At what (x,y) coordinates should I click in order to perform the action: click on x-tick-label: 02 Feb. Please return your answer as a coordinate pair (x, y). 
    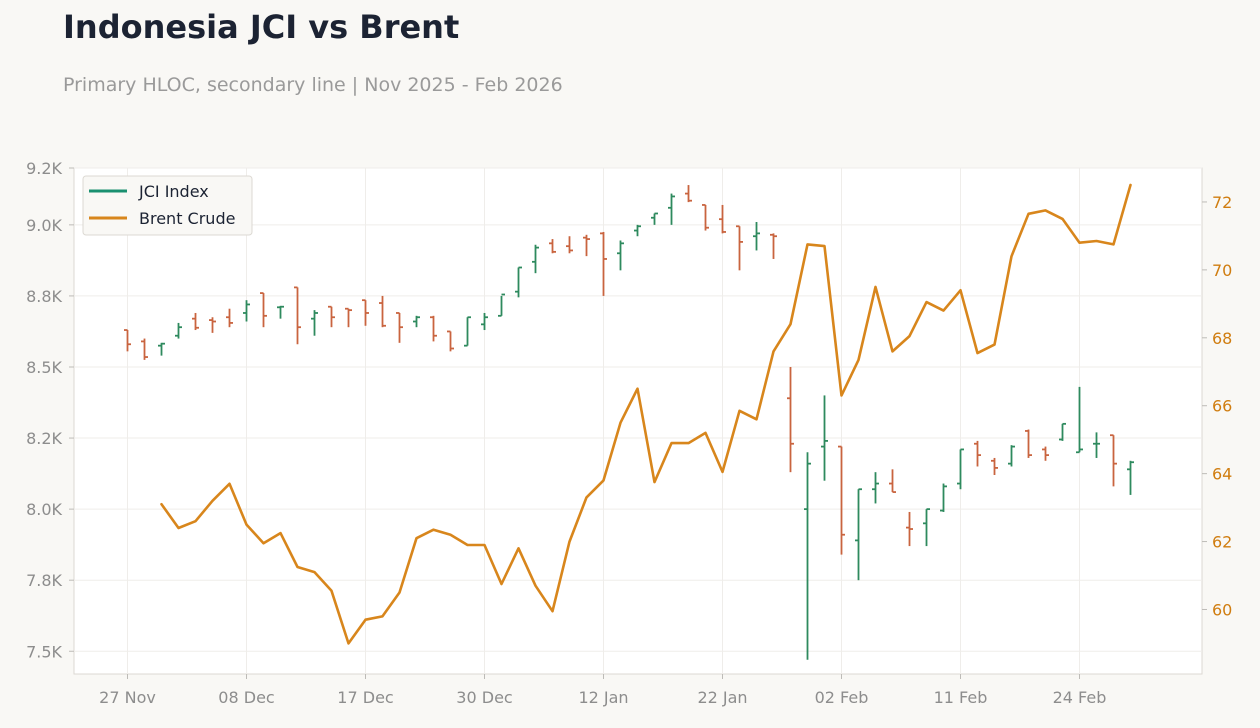
    Looking at the image, I should click on (842, 697).